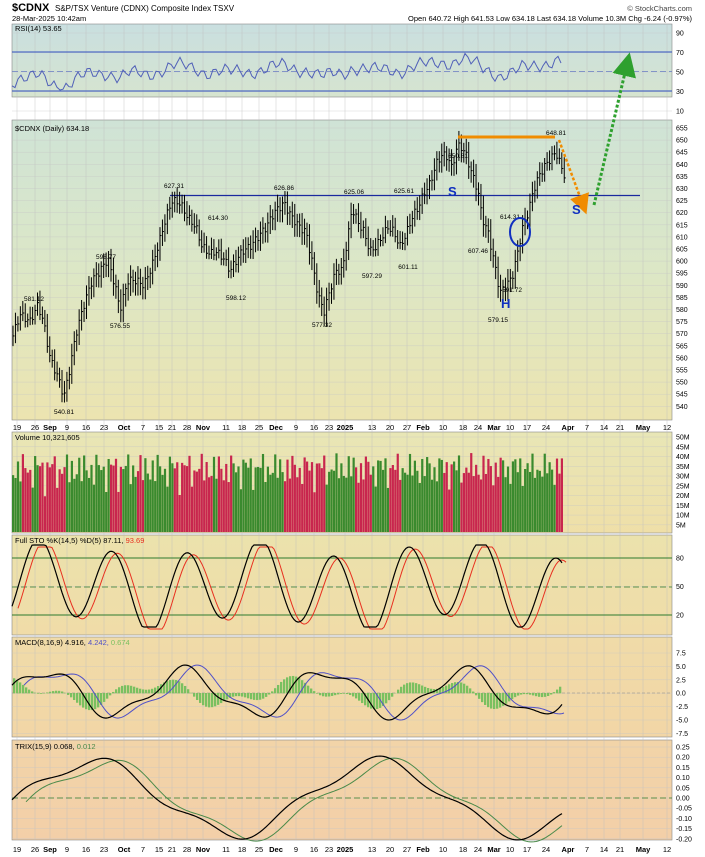 The height and width of the screenshot is (857, 705). Describe the element at coordinates (681, 654) in the screenshot. I see `macd-tick: 7.5` at that location.